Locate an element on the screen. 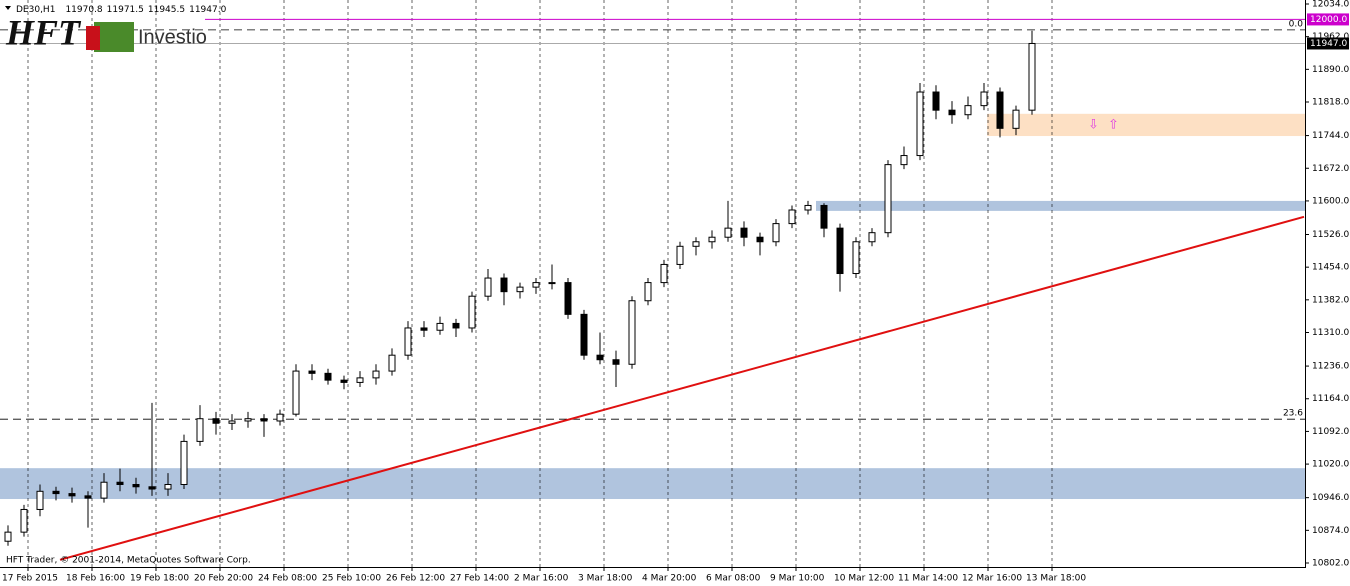 This screenshot has width=1350, height=586. x-tick-label: 12 Mar 16:00 is located at coordinates (992, 579).